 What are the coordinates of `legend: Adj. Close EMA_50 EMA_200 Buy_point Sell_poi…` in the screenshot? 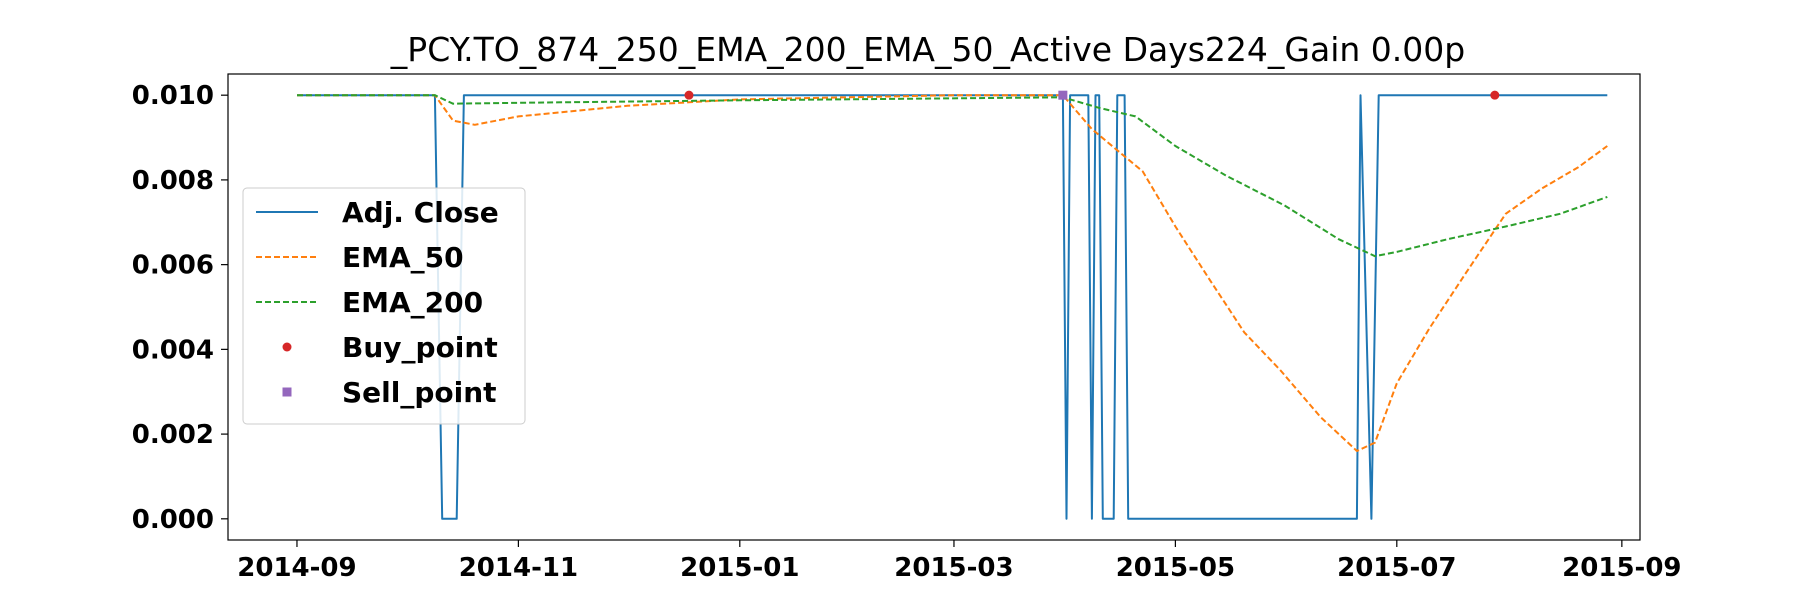 It's located at (384, 306).